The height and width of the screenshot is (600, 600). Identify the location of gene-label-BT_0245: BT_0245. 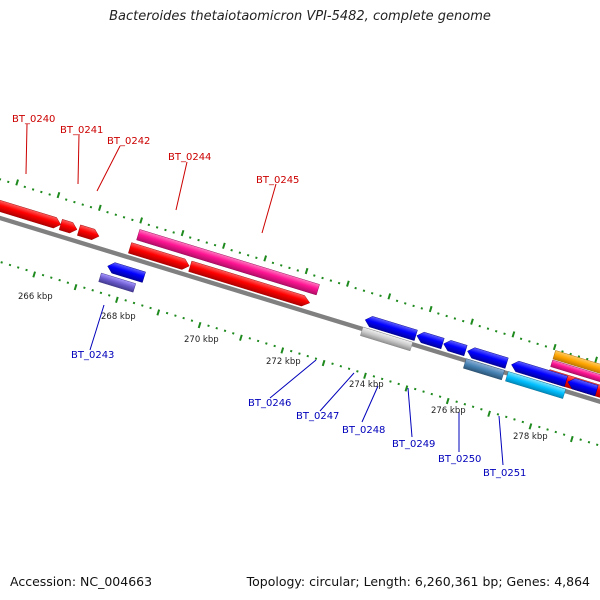
(277, 180).